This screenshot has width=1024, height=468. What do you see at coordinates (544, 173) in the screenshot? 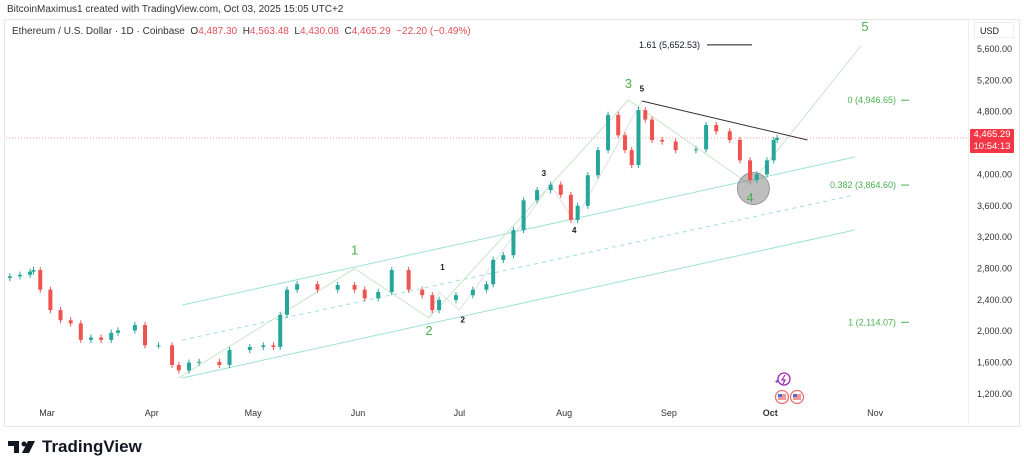
I see `minor-wave-label: 3` at bounding box center [544, 173].